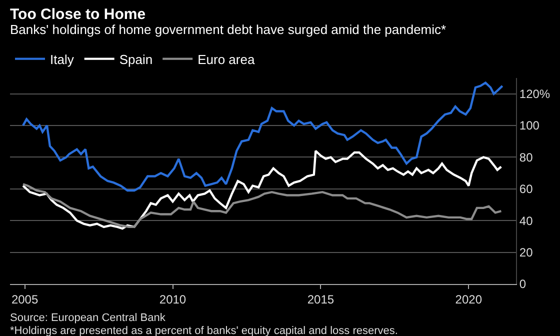 This screenshot has height=336, width=560. What do you see at coordinates (136, 59) in the screenshot?
I see `legend-label: Spain` at bounding box center [136, 59].